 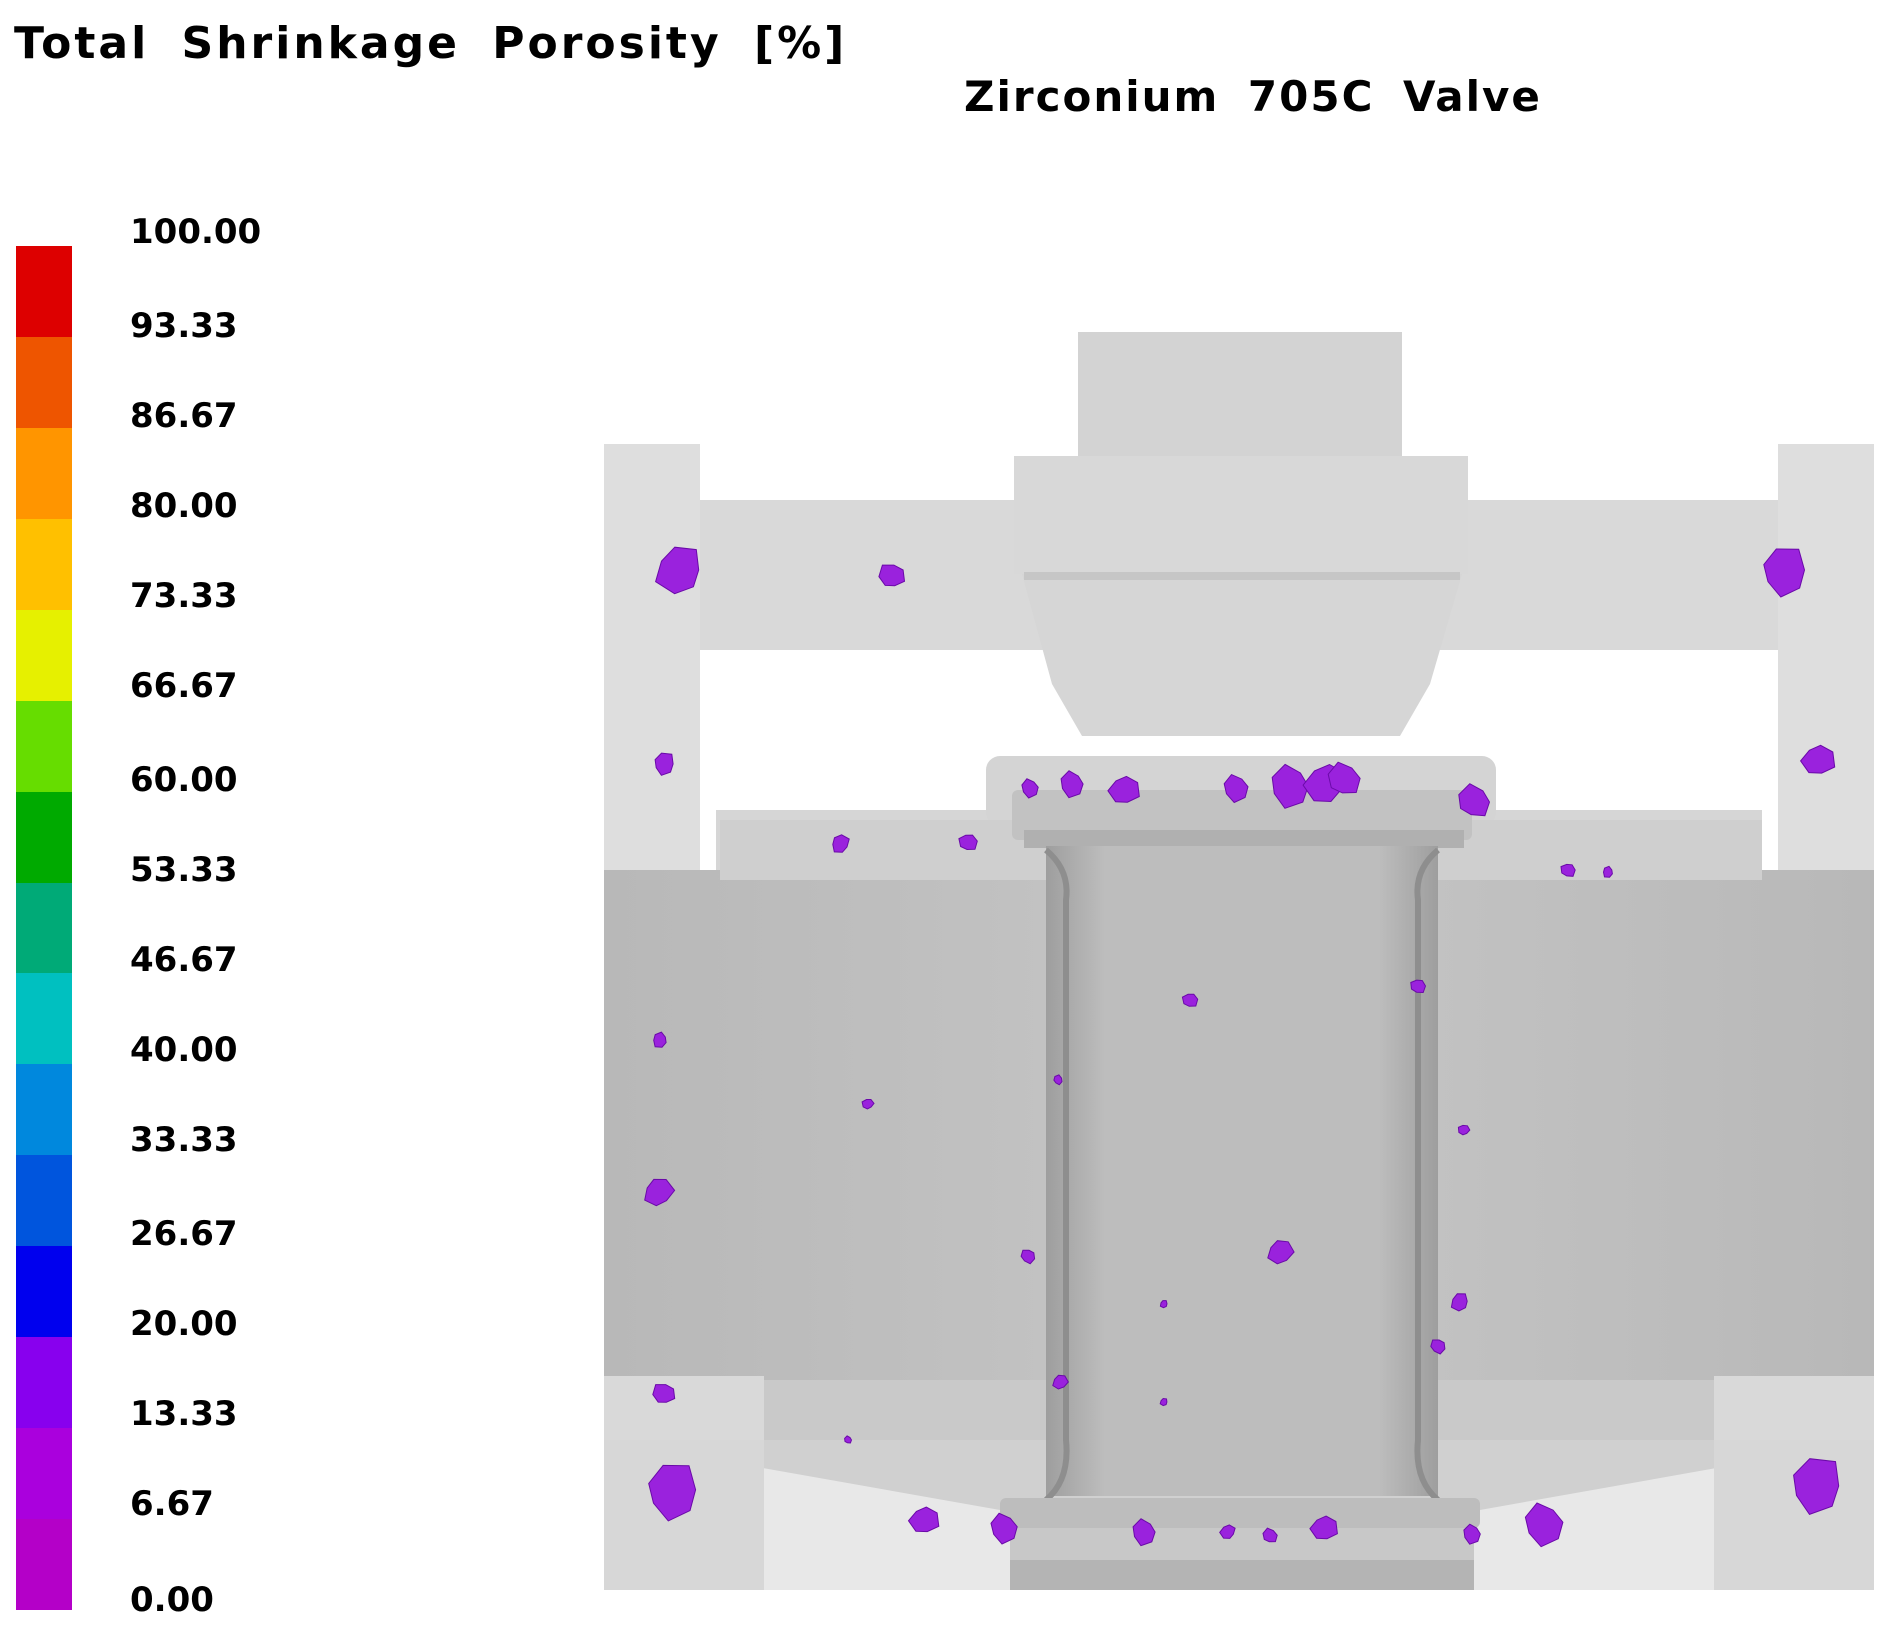 What do you see at coordinates (172, 1600) in the screenshot?
I see `color-scale-label: 0.00` at bounding box center [172, 1600].